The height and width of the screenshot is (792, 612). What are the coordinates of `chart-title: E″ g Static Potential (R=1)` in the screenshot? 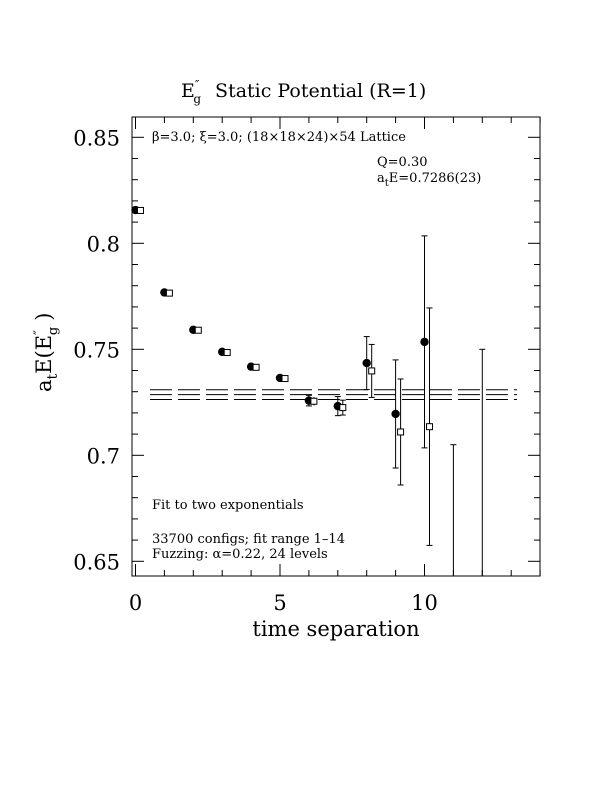 It's located at (303, 92).